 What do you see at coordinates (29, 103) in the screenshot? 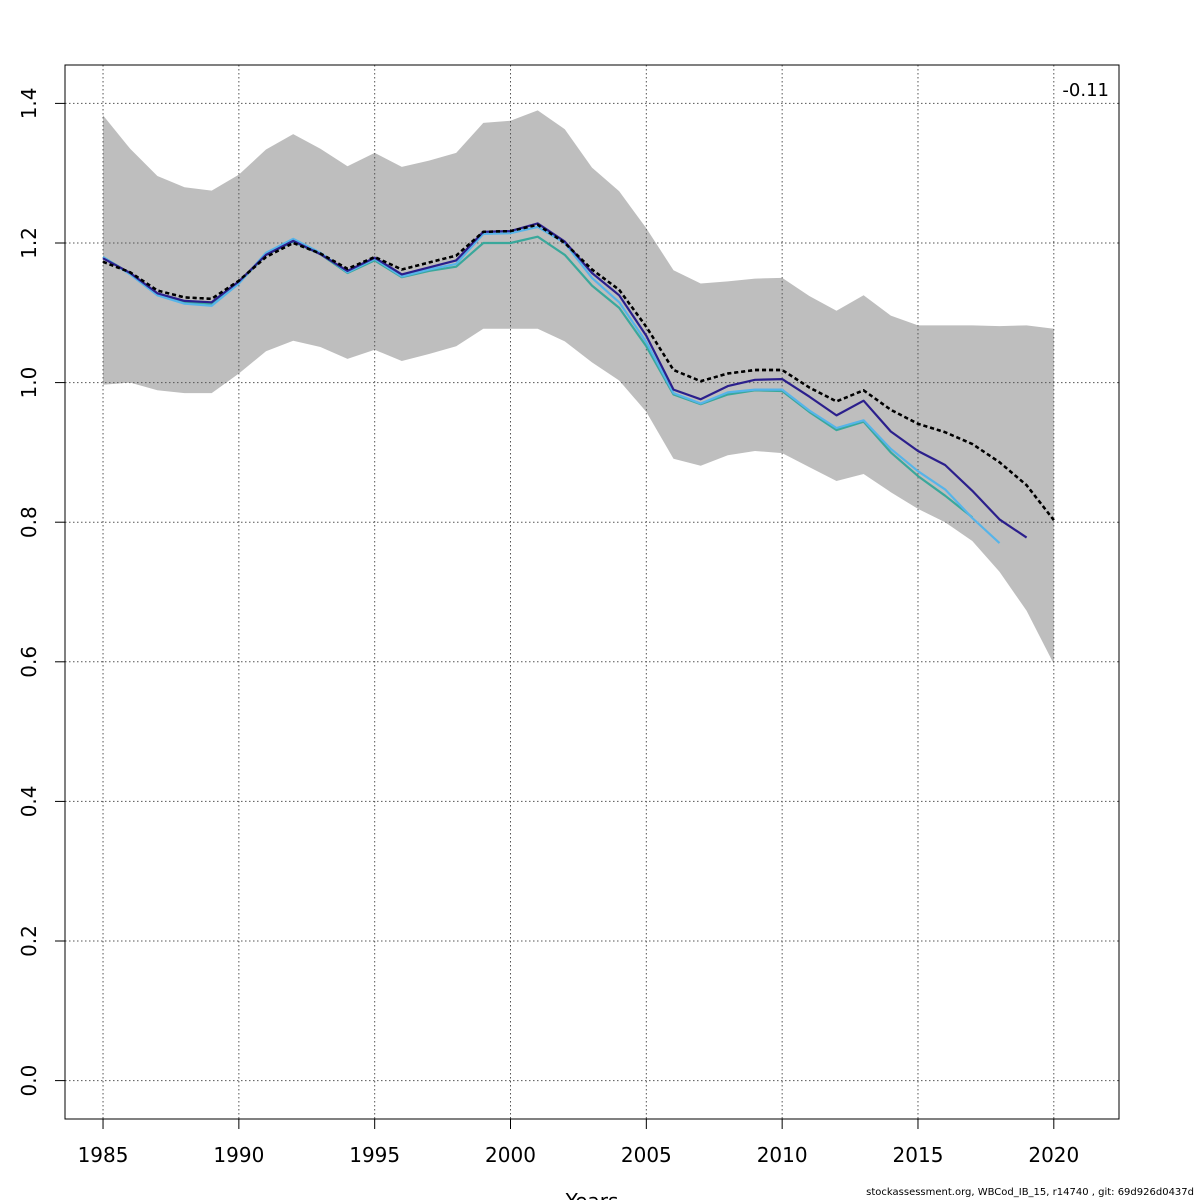
I see `y-tick-label: 1.4` at bounding box center [29, 103].